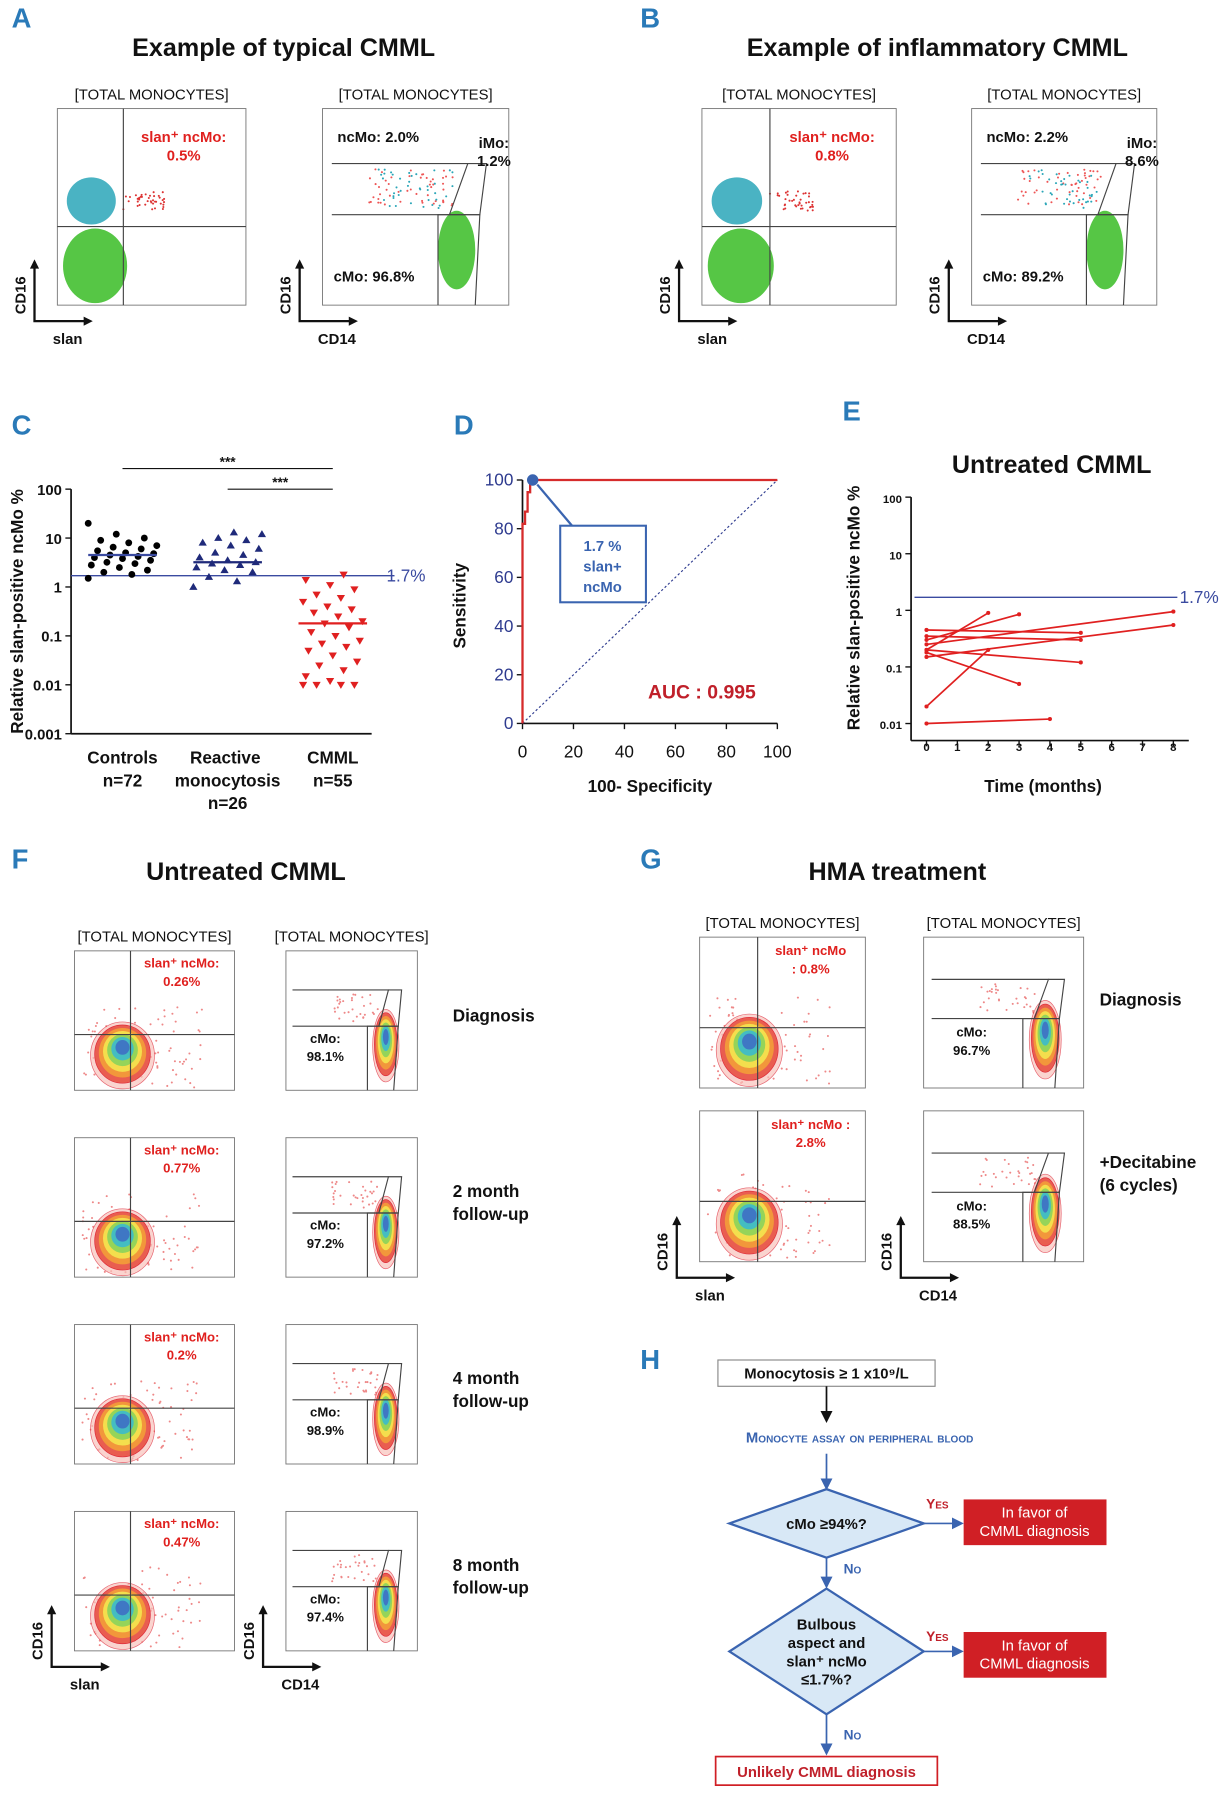 The image size is (1229, 1800). What do you see at coordinates (85, 1686) in the screenshot?
I see `axis-label: slan` at bounding box center [85, 1686].